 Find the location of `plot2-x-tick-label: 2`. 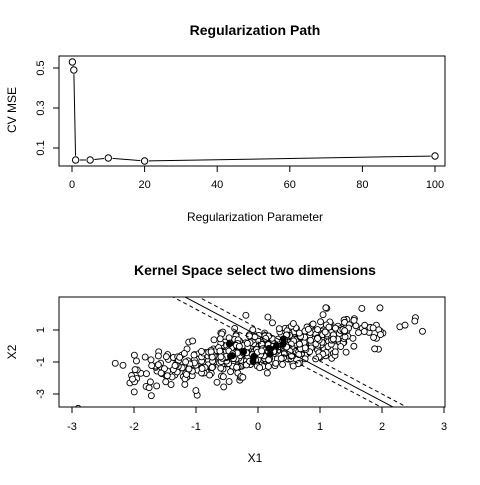

plot2-x-tick-label: 2 is located at coordinates (382, 427).